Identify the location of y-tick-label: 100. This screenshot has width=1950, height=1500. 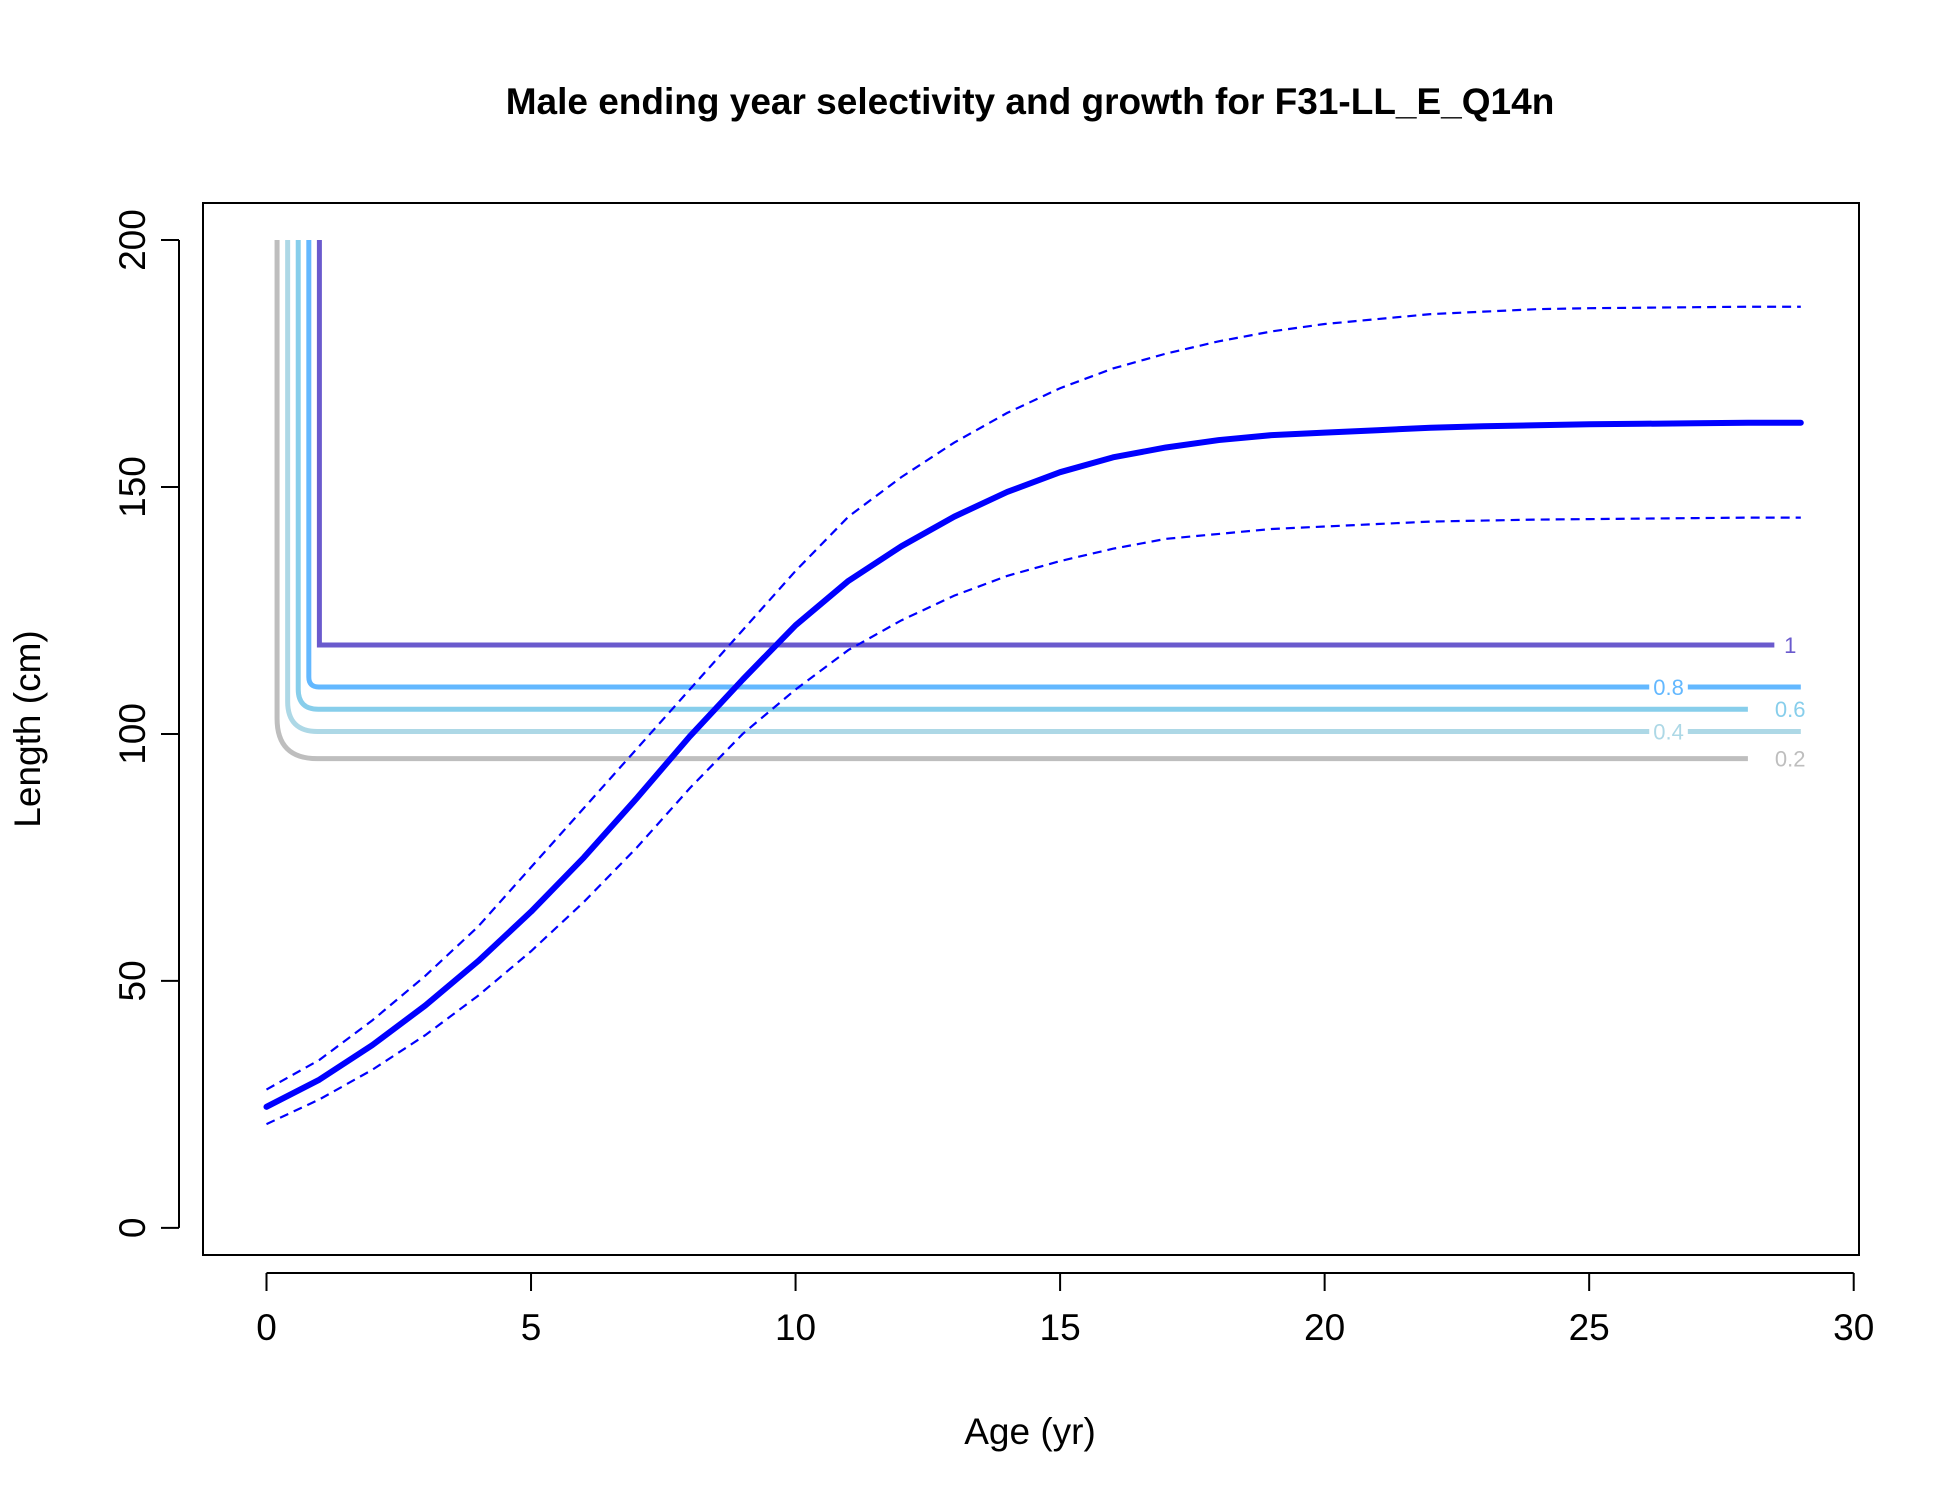
(132, 734).